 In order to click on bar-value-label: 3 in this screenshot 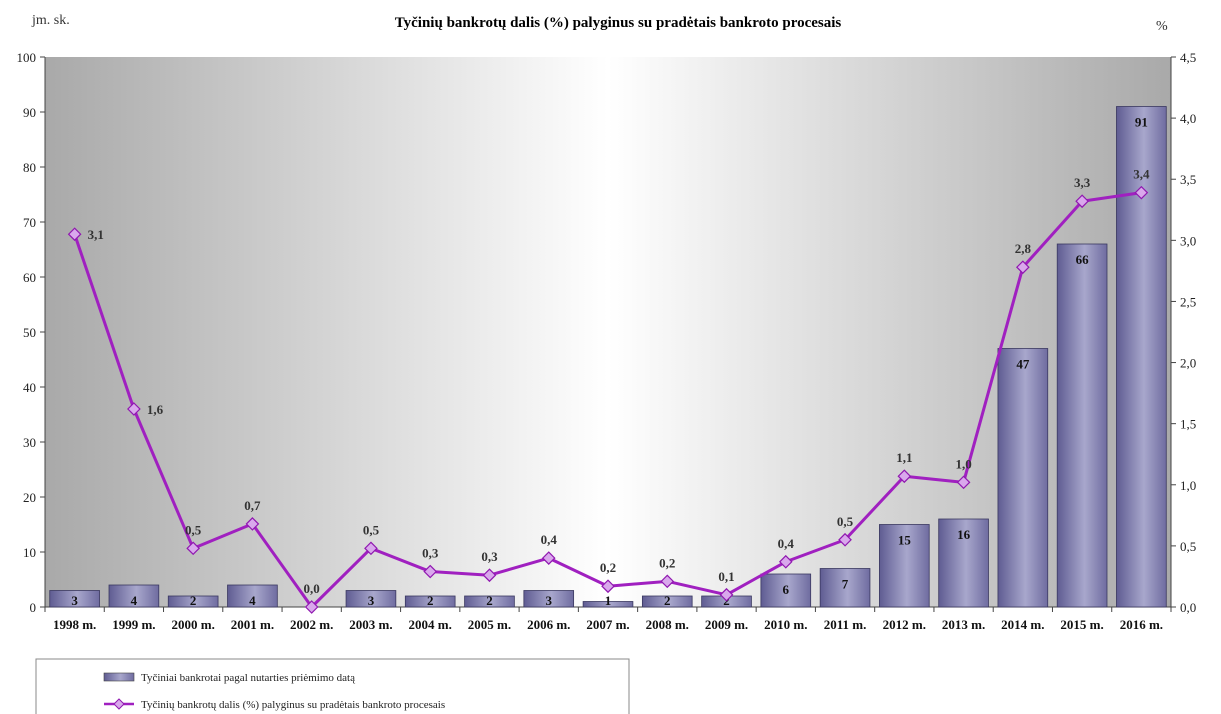, I will do `click(371, 600)`.